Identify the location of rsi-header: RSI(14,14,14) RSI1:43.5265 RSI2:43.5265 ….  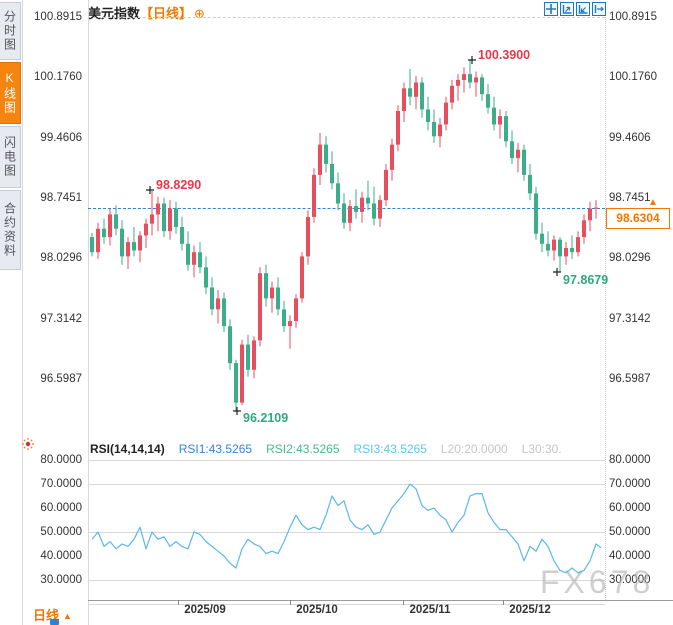
(326, 449).